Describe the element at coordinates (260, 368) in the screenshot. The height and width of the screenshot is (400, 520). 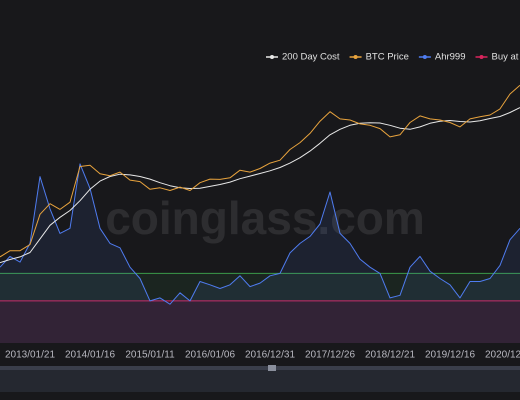
I see `navigator-bar` at that location.